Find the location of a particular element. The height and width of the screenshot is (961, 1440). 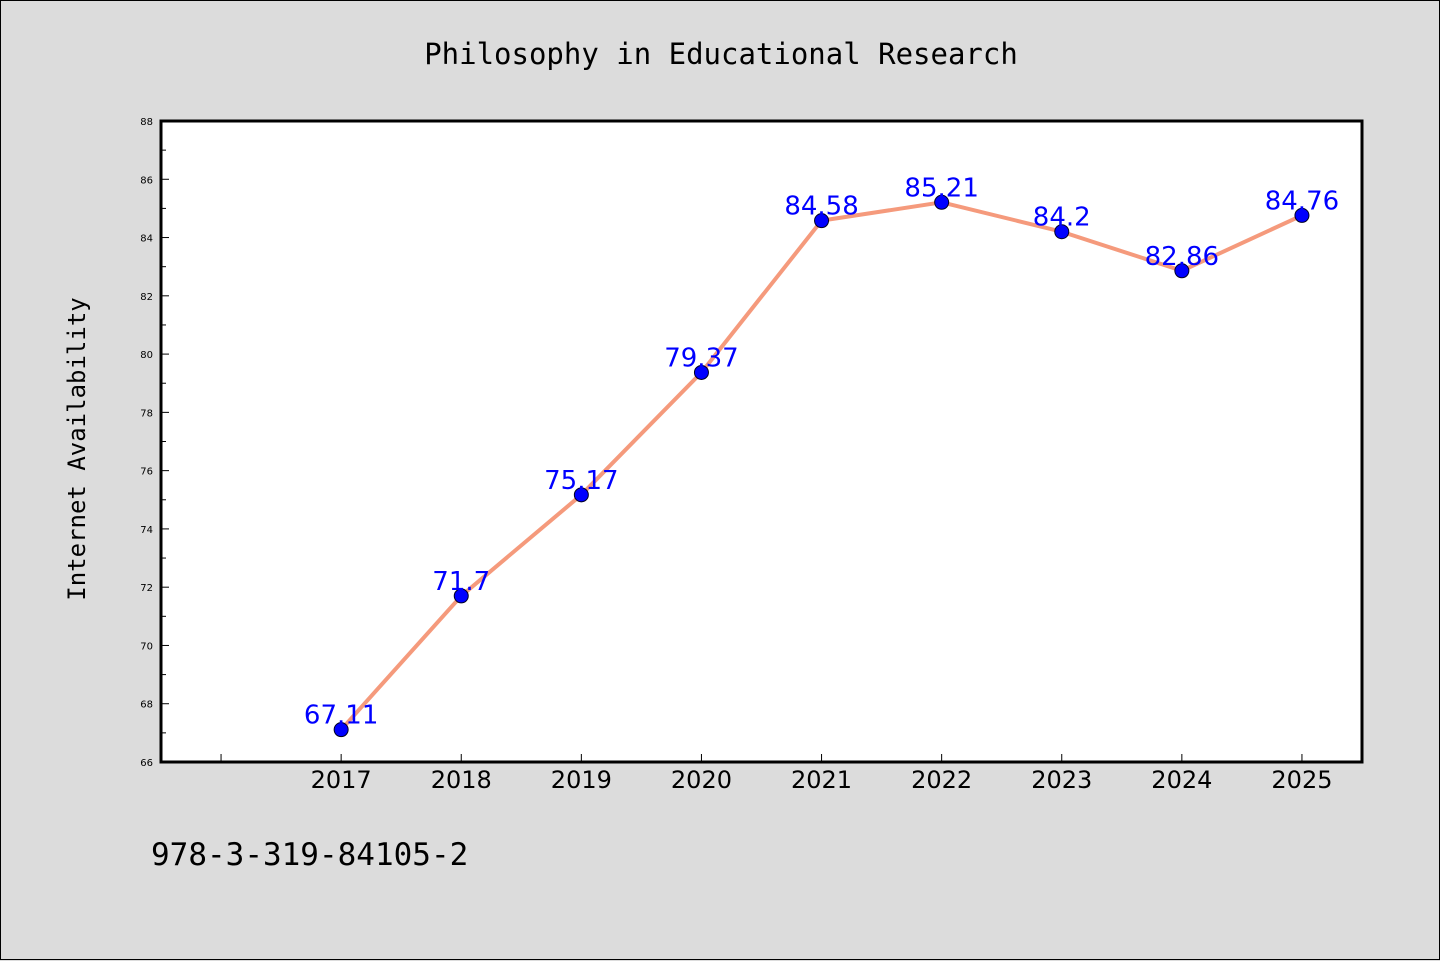

x-axis: 2017 2018 2019 2020 2021 2022 2023 2024 2025 is located at coordinates (776, 774).